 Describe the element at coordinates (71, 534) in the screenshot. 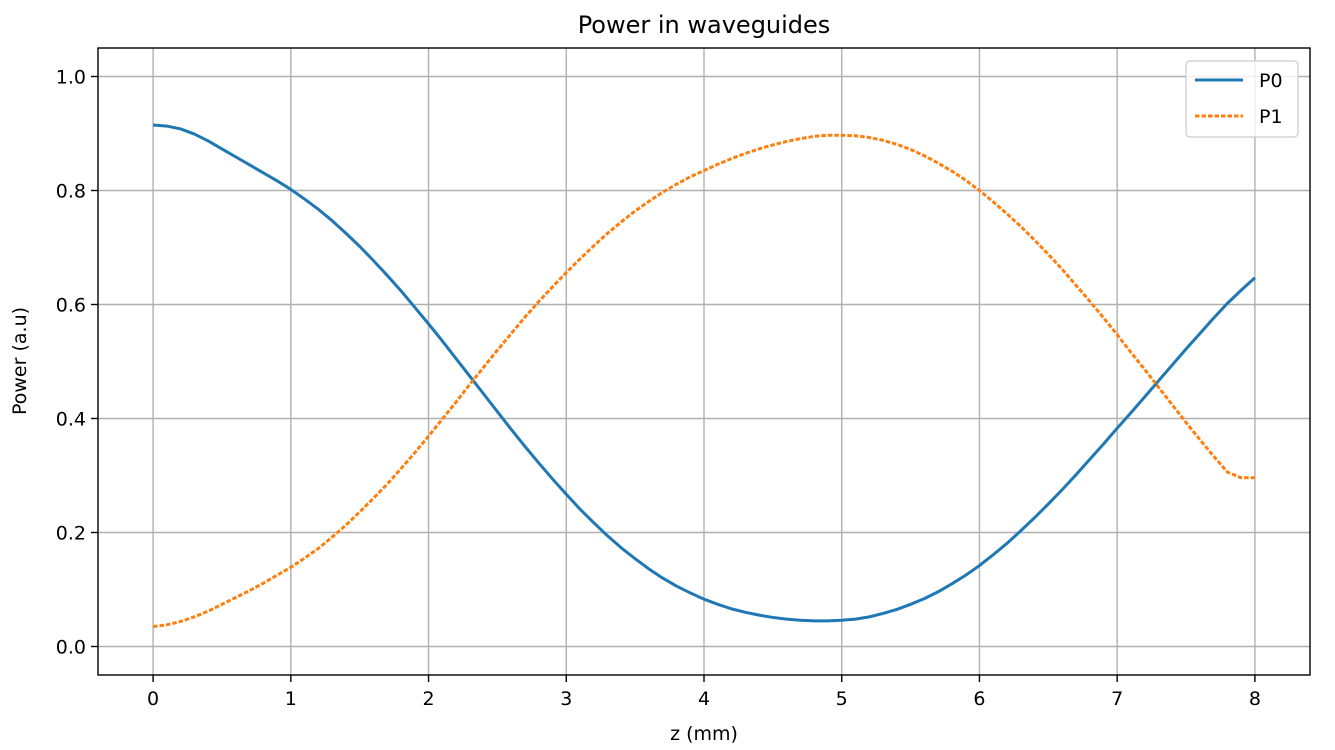

I see `y-tick-label: 0.2` at that location.